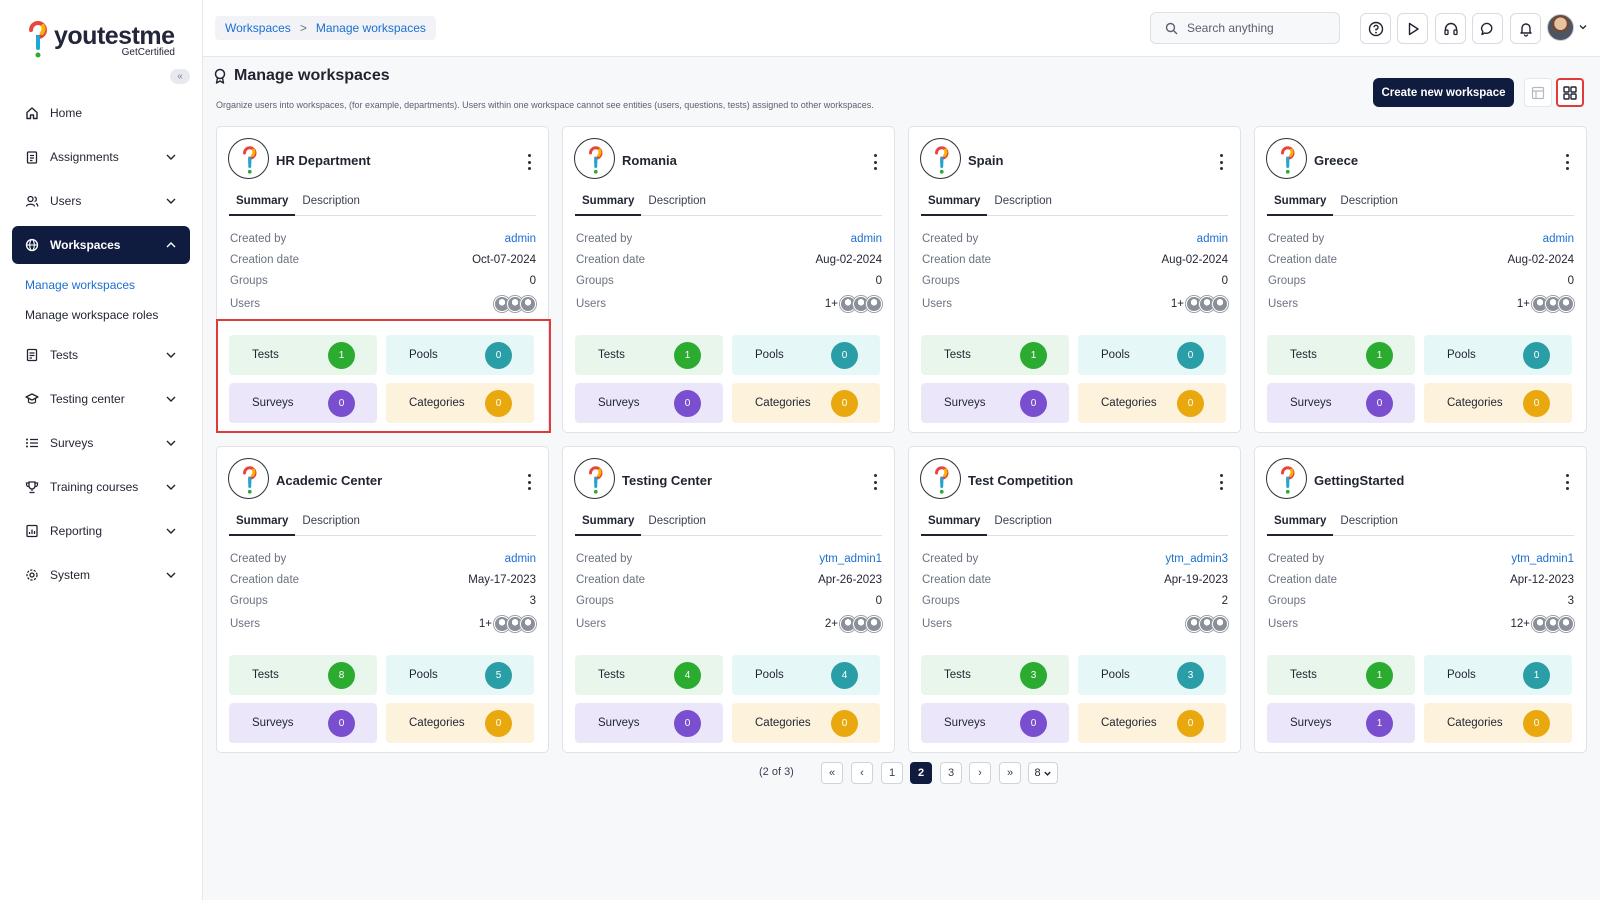  I want to click on table-view-button, so click(1538, 92).